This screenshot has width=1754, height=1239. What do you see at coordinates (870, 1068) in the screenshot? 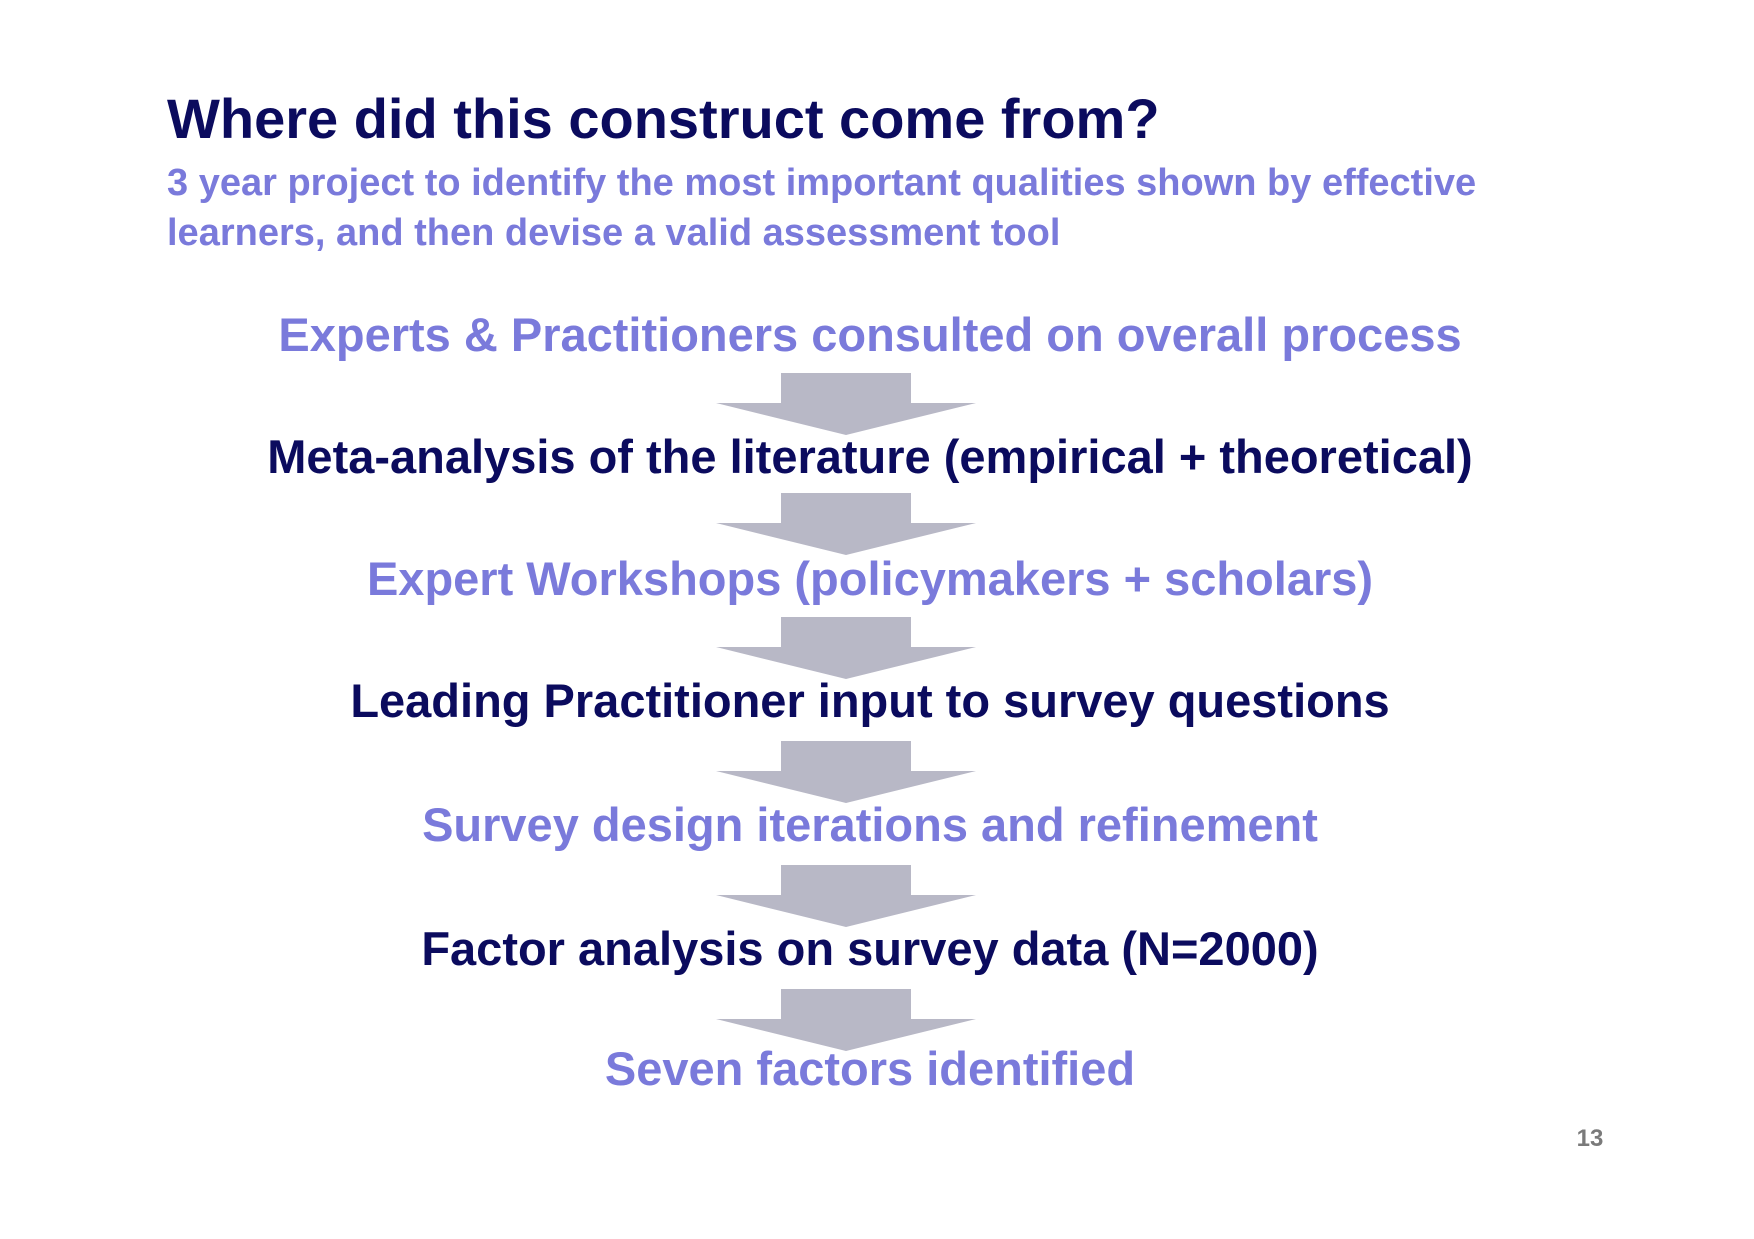
I see `flow-step-seven-factors: Seven factors identified` at bounding box center [870, 1068].